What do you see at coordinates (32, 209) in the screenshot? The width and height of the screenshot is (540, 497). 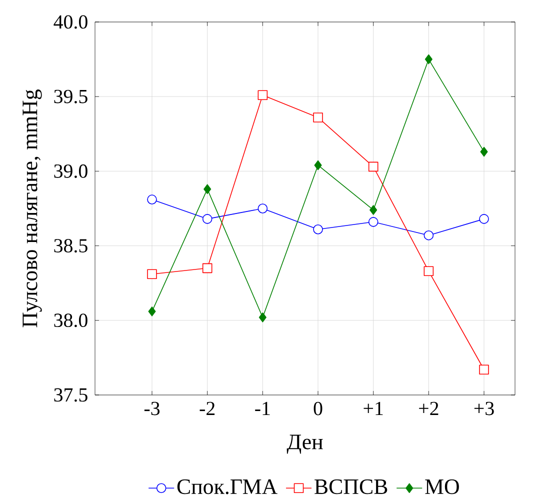 I see `y-axis-title: Пулсово налягане, mmHg` at bounding box center [32, 209].